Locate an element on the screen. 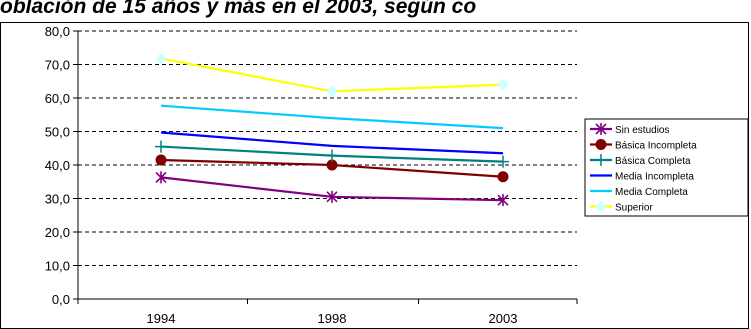  legend-label: Media Incompleta is located at coordinates (654, 177).